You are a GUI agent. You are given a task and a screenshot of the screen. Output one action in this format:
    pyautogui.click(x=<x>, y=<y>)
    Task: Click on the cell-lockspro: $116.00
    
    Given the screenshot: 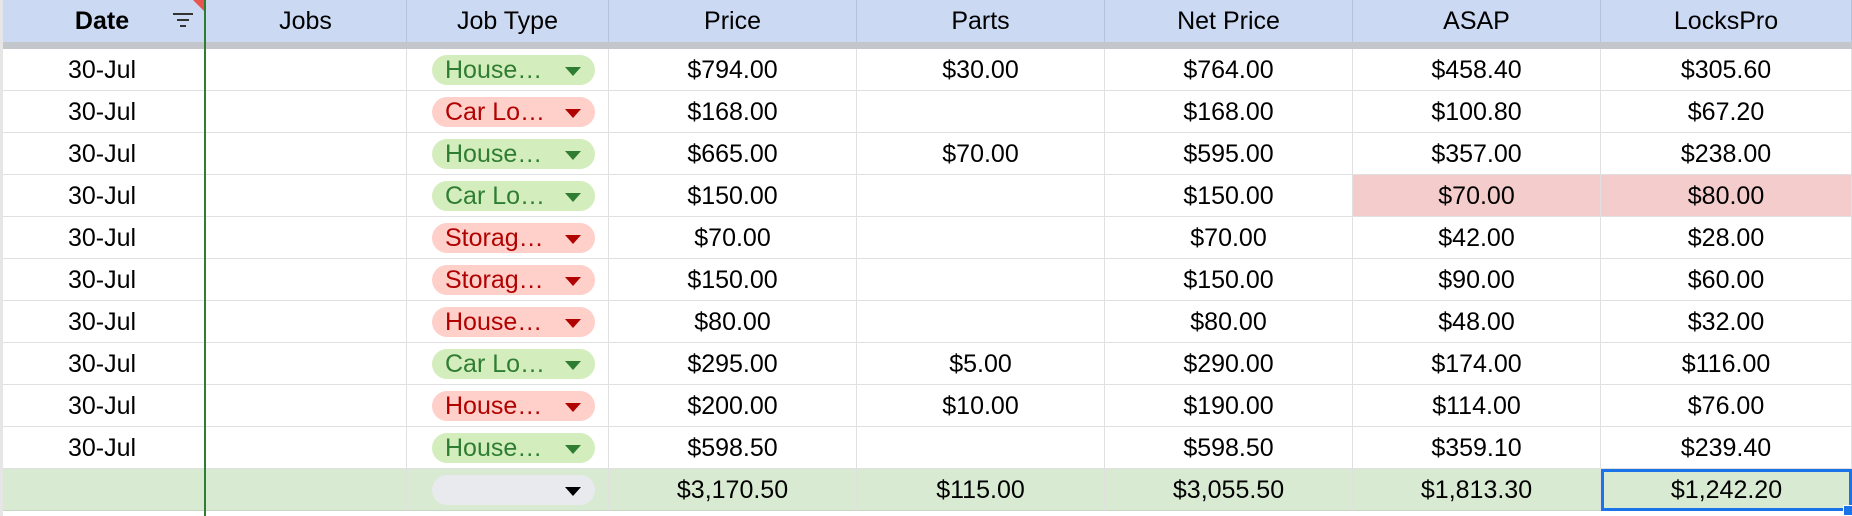 What is the action you would take?
    pyautogui.click(x=1726, y=364)
    